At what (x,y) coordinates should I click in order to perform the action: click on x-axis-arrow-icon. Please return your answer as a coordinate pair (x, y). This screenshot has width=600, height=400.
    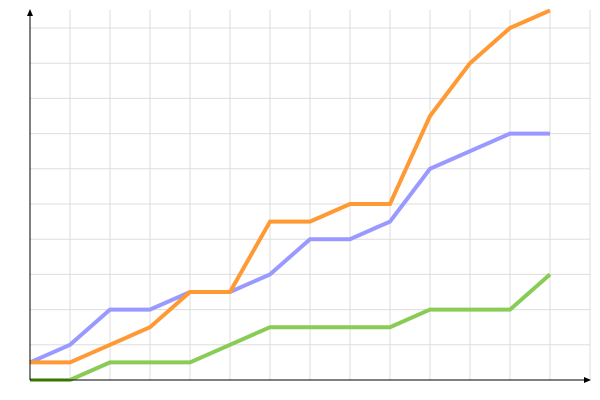
    Looking at the image, I should click on (587, 380).